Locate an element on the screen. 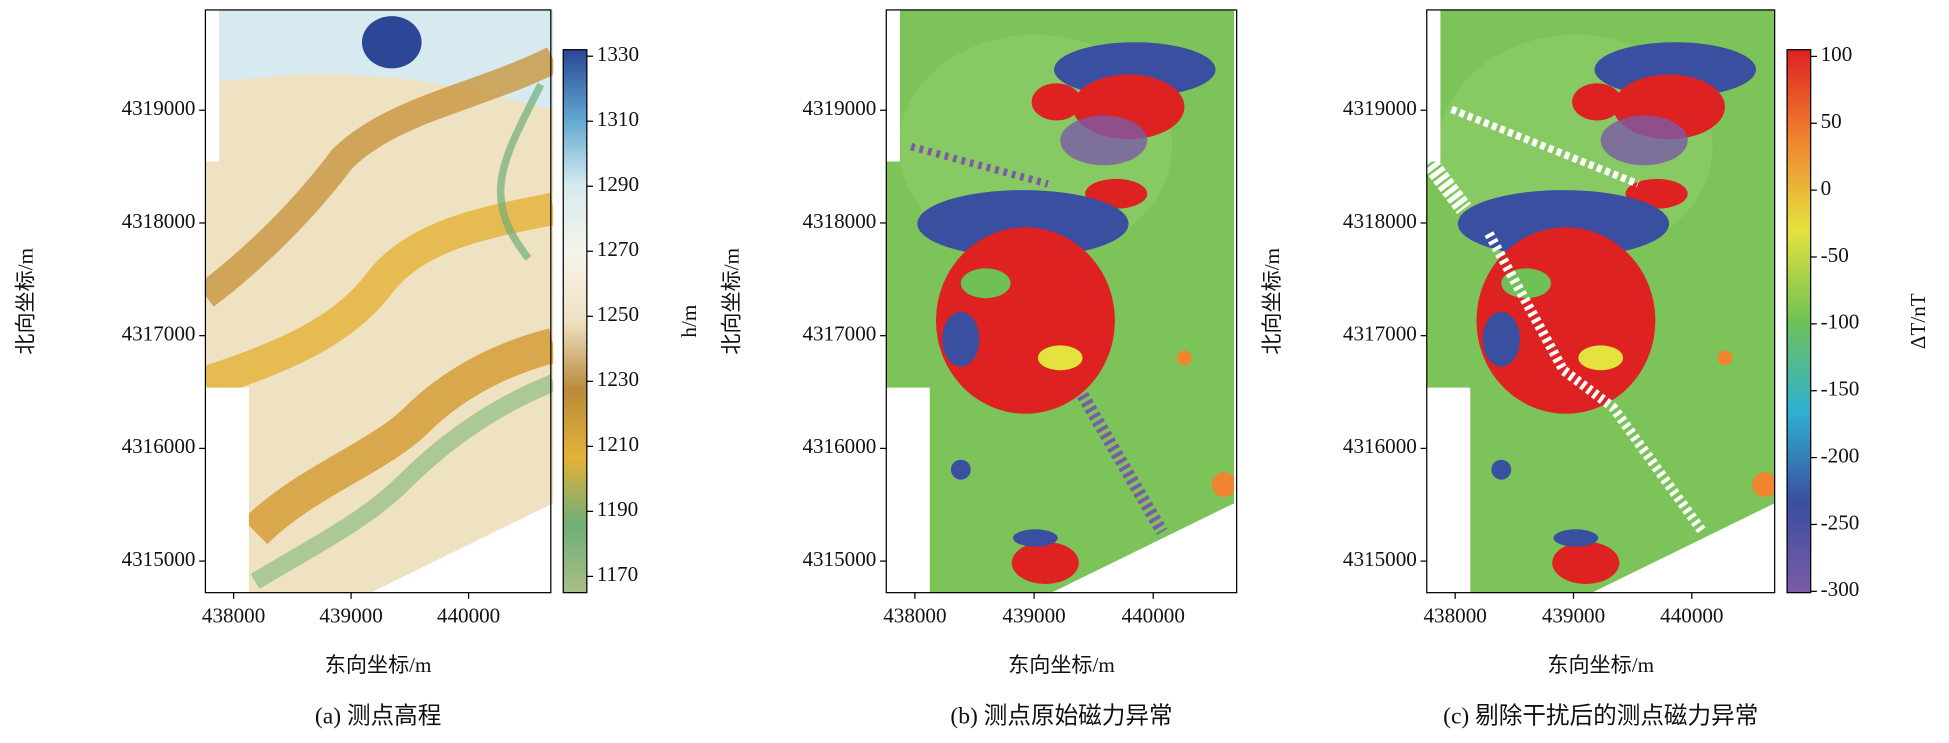  colorbar-tick-label: 100 is located at coordinates (1837, 54).